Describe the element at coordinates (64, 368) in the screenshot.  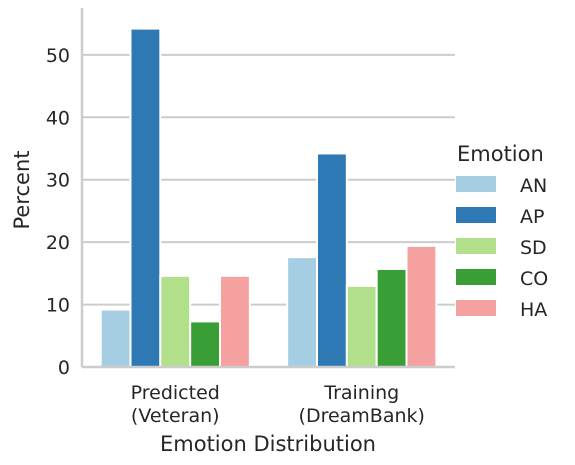
I see `y-tick-label: 0` at that location.